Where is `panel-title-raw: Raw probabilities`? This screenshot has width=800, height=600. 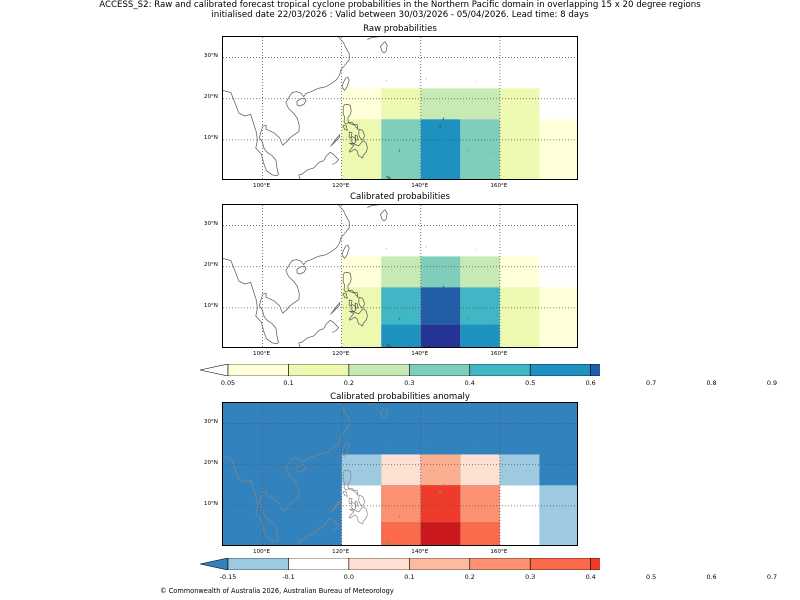
panel-title-raw: Raw probabilities is located at coordinates (400, 29).